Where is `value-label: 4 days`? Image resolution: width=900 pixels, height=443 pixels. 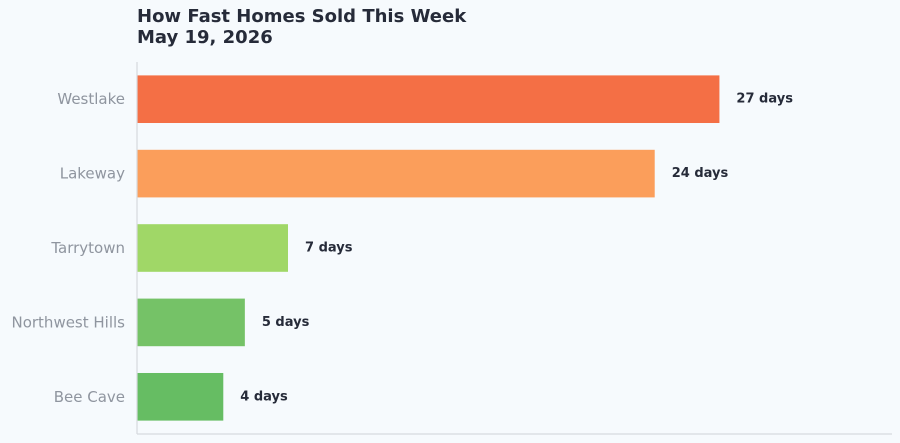
value-label: 4 days is located at coordinates (264, 396).